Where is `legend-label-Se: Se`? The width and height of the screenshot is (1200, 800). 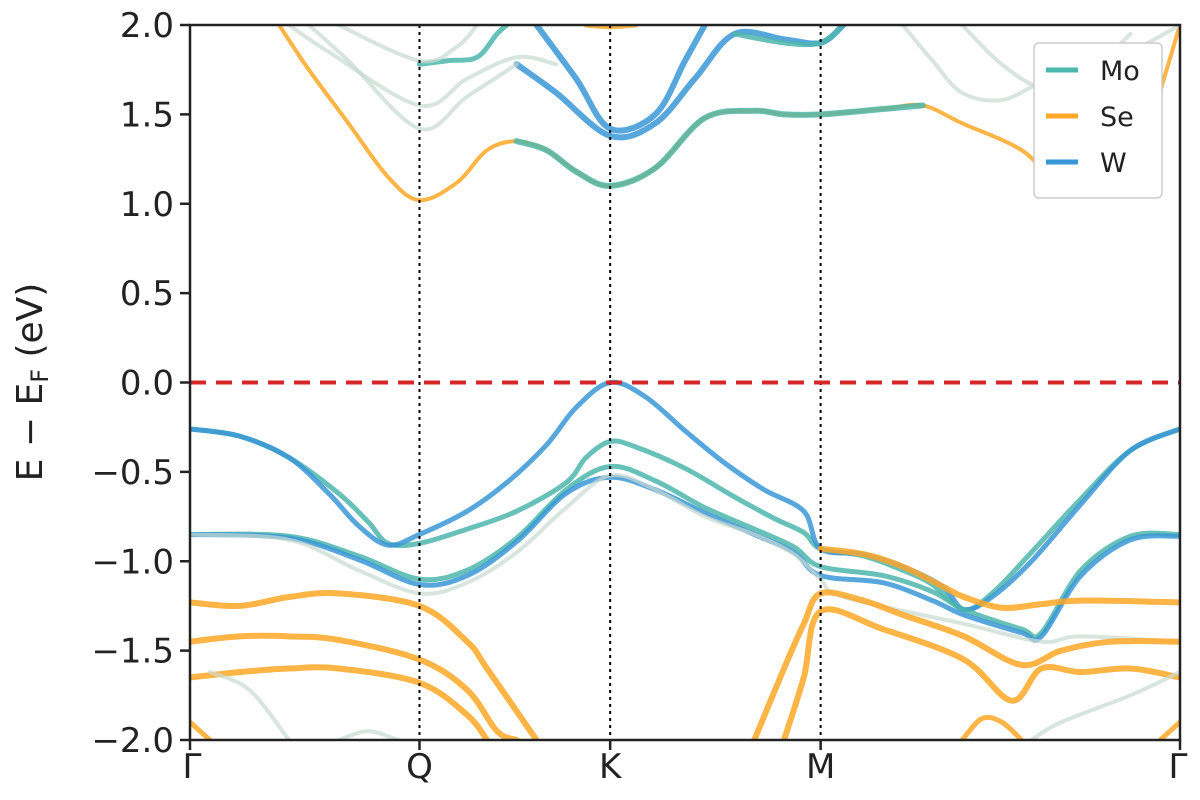
legend-label-Se: Se is located at coordinates (1117, 117).